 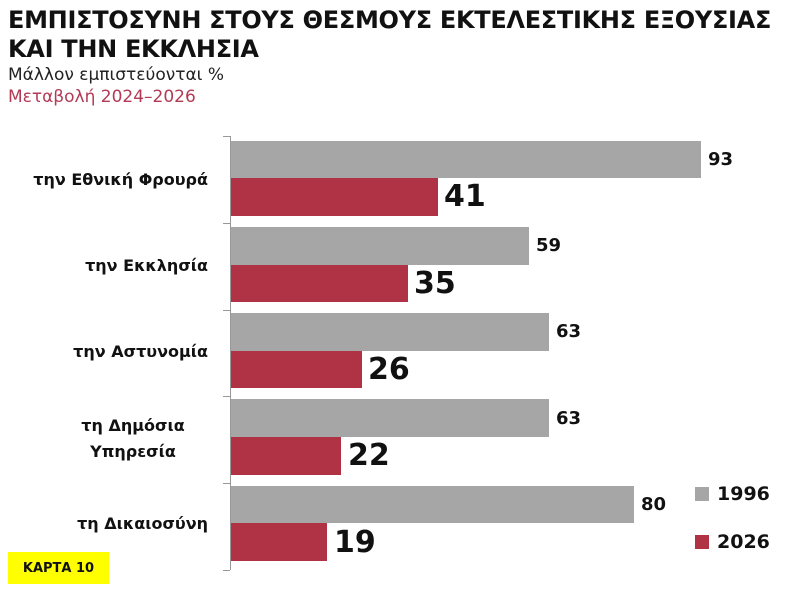 I want to click on value-label-1996: 80, so click(x=654, y=504).